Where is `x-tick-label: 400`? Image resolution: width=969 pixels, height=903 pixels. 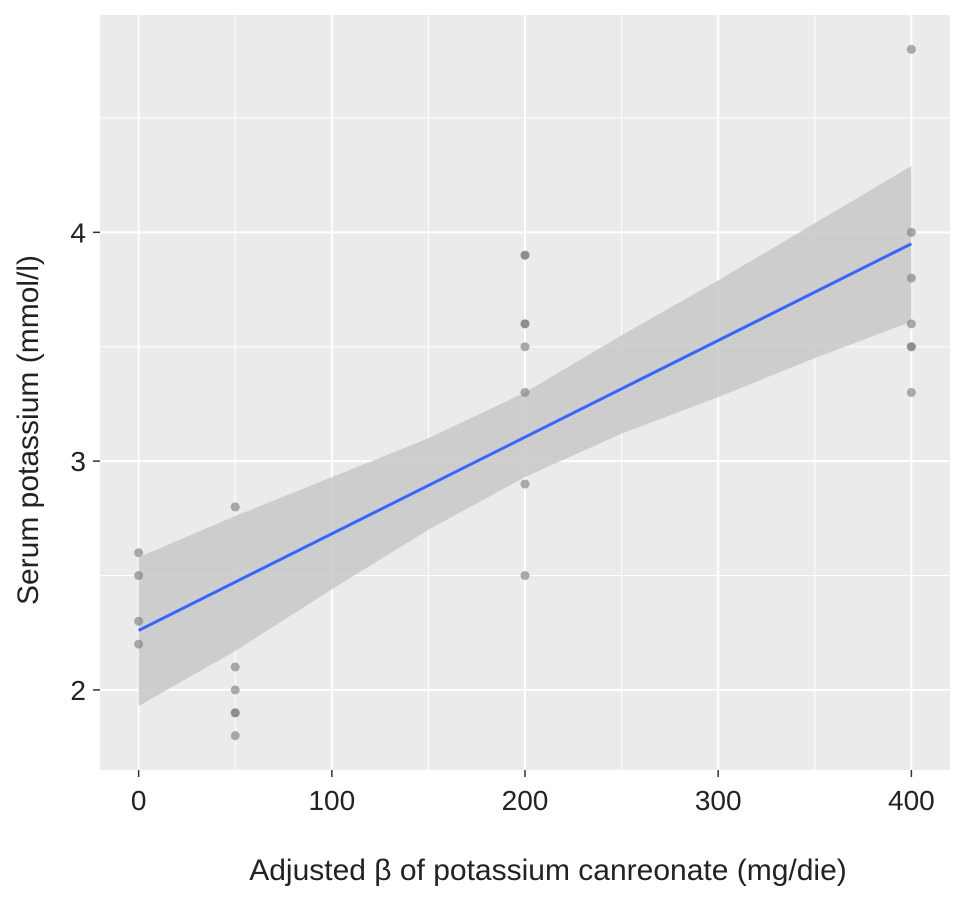 x-tick-label: 400 is located at coordinates (911, 800).